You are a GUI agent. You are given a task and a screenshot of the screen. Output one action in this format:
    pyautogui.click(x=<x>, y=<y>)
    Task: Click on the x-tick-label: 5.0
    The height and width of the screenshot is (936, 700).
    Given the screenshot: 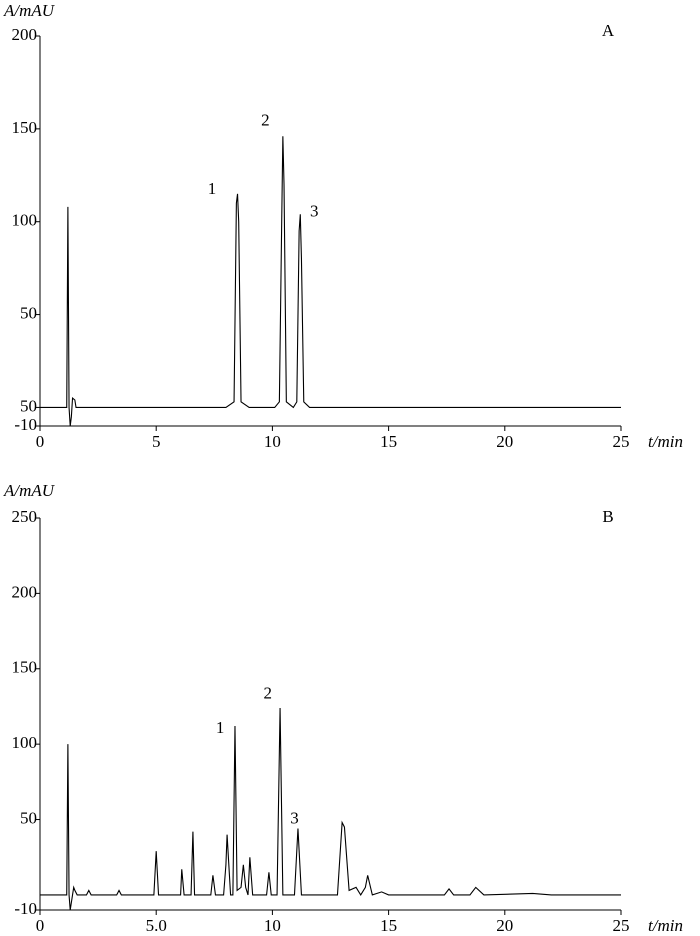 What is the action you would take?
    pyautogui.click(x=156, y=925)
    